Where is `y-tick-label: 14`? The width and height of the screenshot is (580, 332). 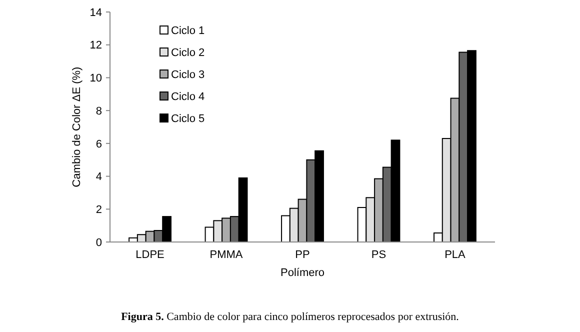
y-tick-label: 14 is located at coordinates (96, 12).